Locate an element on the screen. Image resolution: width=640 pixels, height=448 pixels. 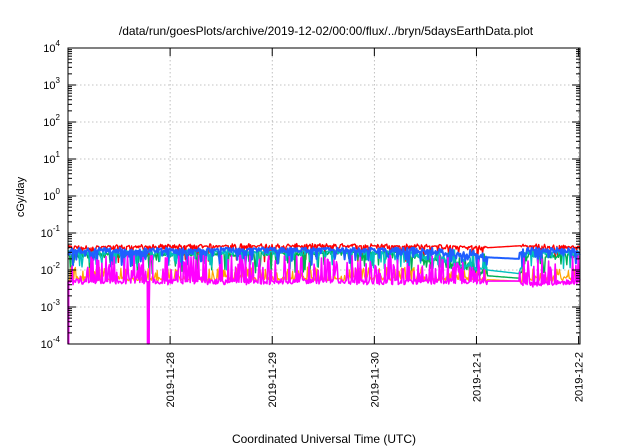
x-tick-label: 2019-11-29 is located at coordinates (273, 379).